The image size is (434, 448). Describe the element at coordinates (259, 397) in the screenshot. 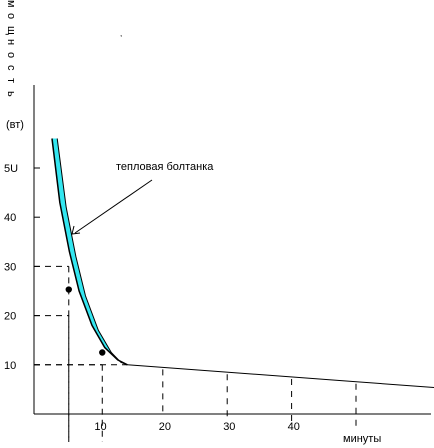

I see `tail-ticks` at that location.